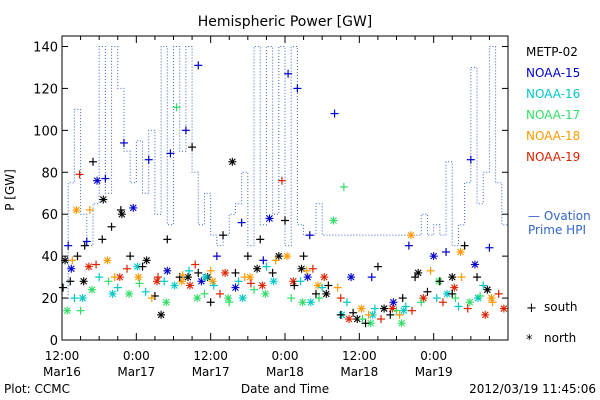 Image resolution: width=600 pixels, height=400 pixels. What do you see at coordinates (560, 338) in the screenshot?
I see `north-label: north` at bounding box center [560, 338].